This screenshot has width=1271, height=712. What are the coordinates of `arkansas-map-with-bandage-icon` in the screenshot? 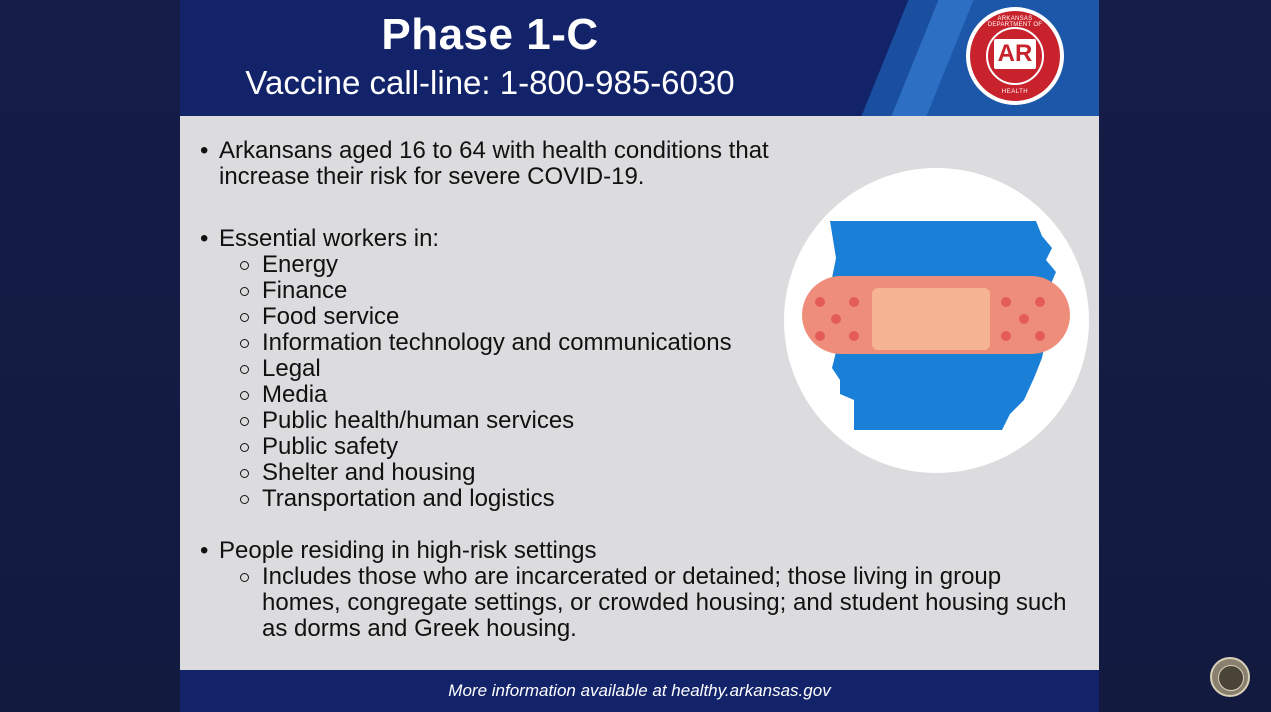 It's located at (936, 320).